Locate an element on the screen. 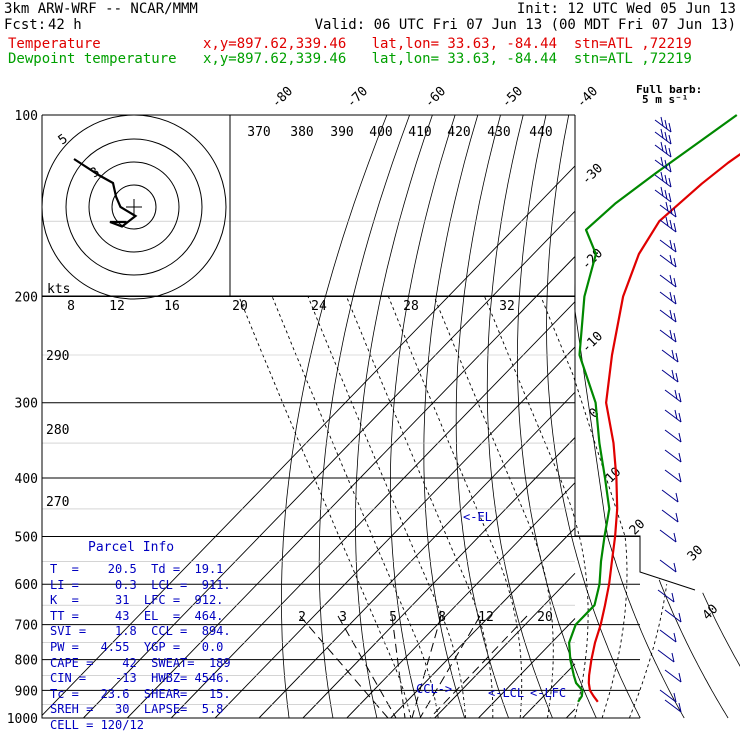  forecast-label: Fcst: is located at coordinates (25, 25).